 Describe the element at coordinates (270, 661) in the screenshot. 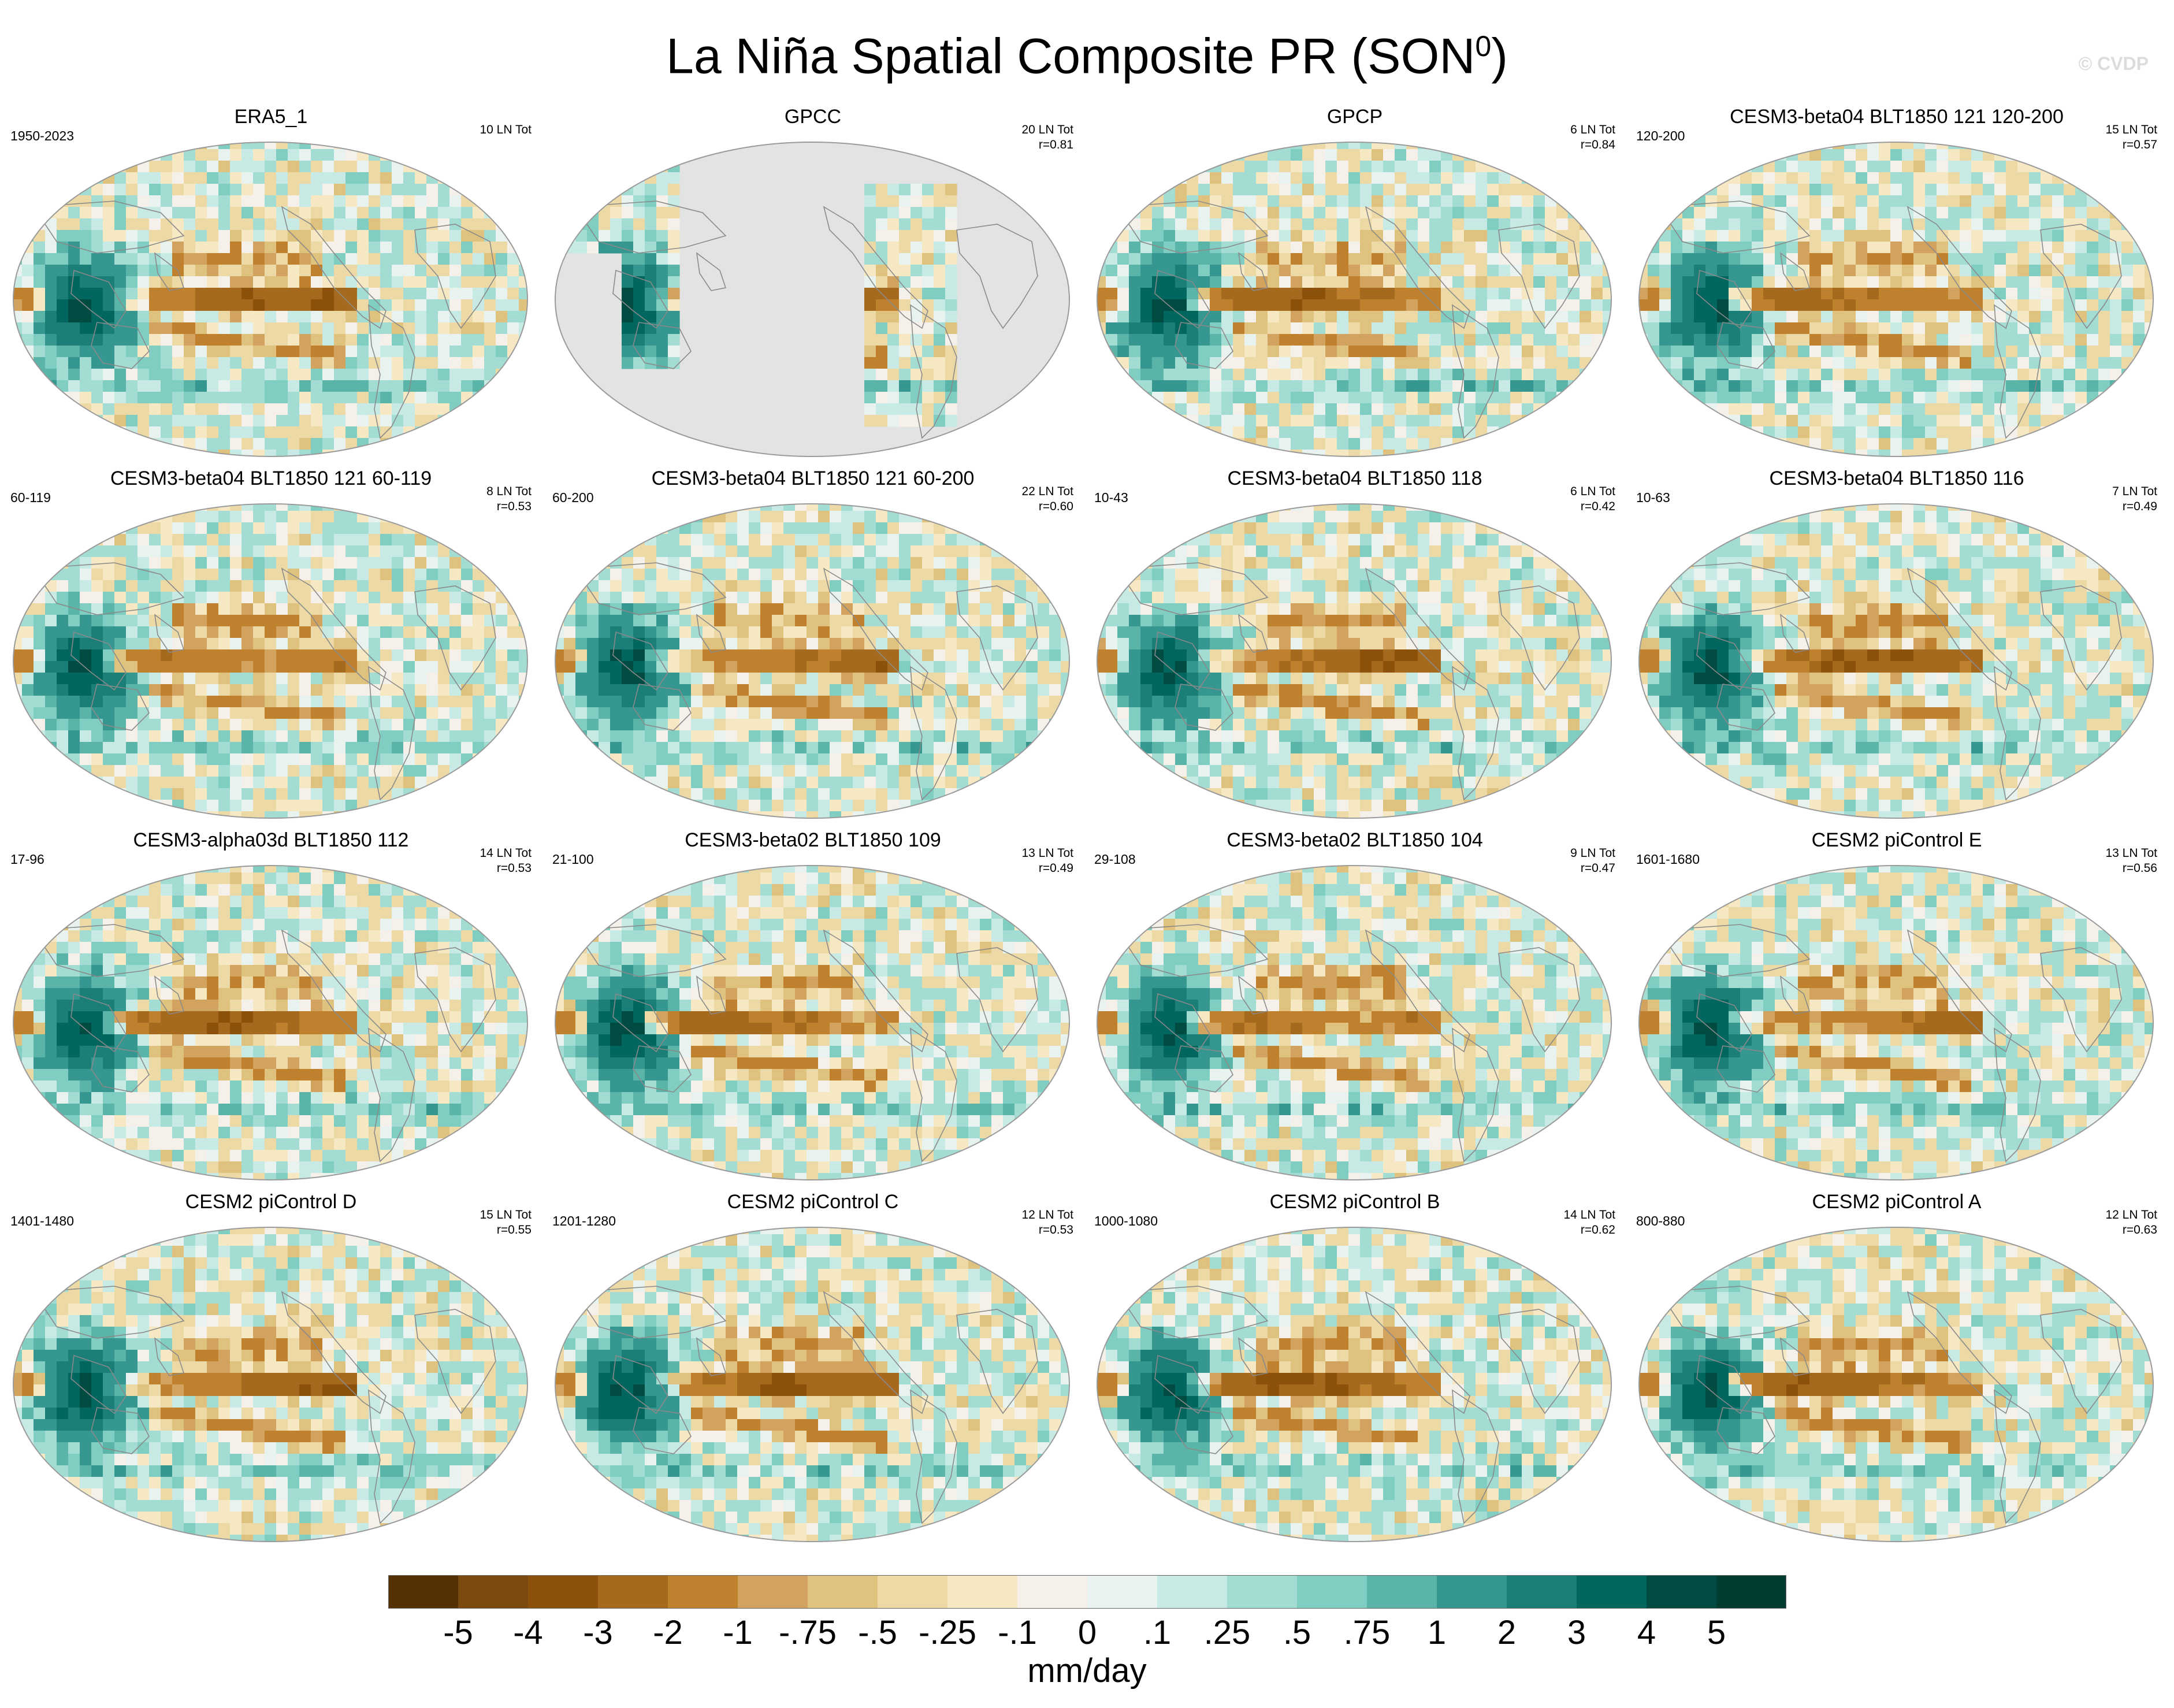

I see `world-map` at that location.